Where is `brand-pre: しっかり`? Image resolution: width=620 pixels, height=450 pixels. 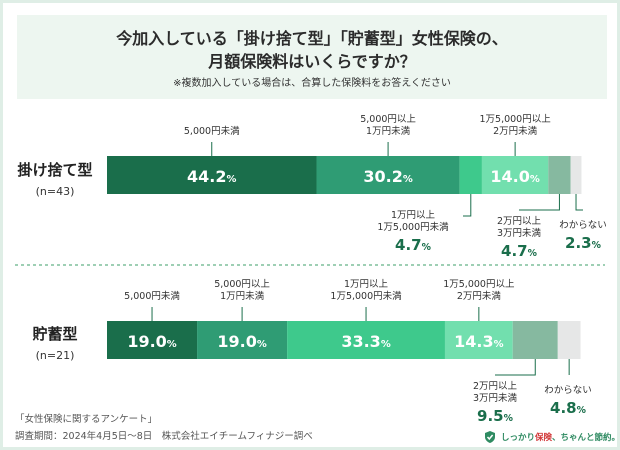
brand-pre: しっかり is located at coordinates (518, 438).